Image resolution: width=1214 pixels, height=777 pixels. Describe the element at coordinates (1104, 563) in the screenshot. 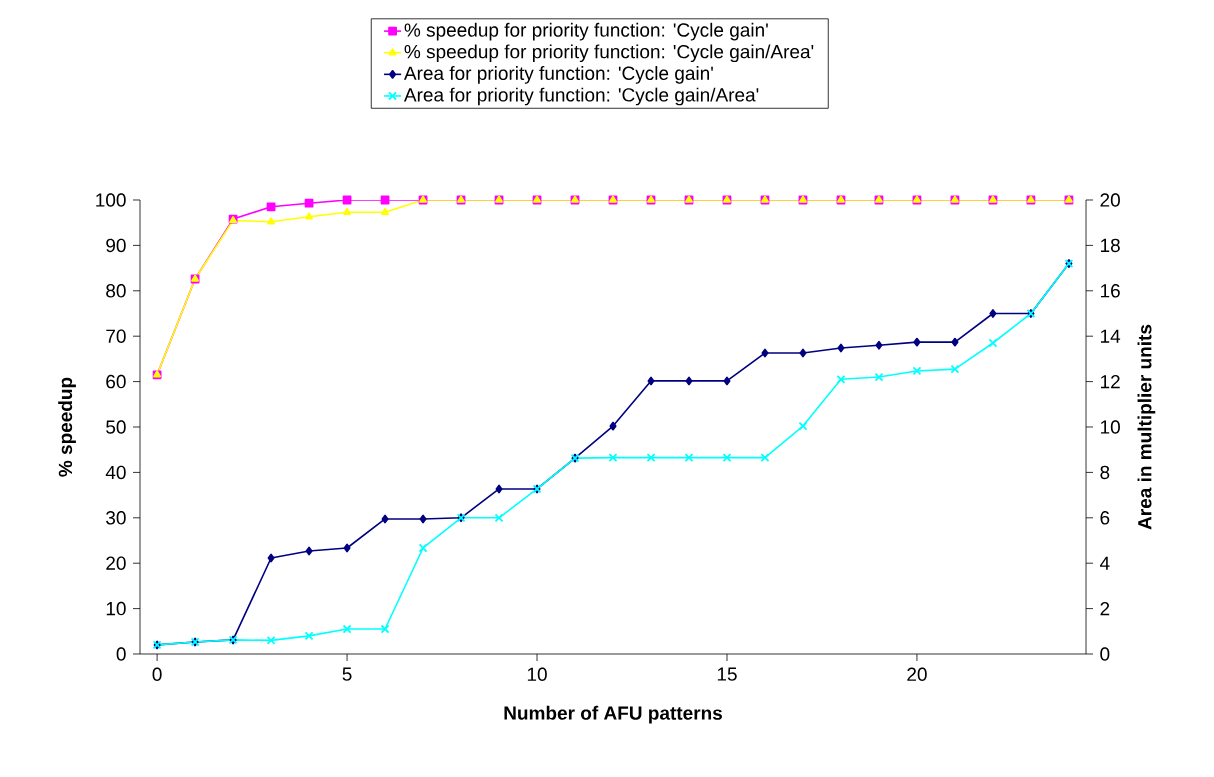

I see `y2-tick-label: 4` at that location.